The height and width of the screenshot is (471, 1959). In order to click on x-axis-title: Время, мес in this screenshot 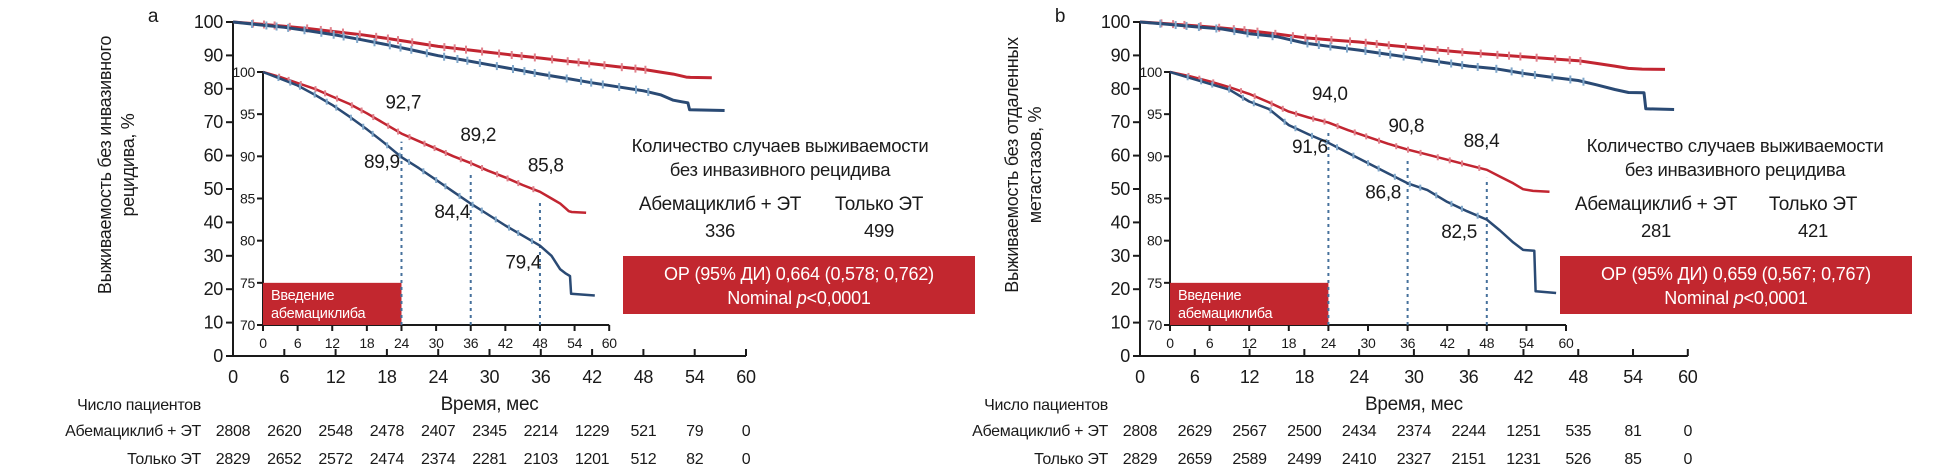, I will do `click(490, 404)`.